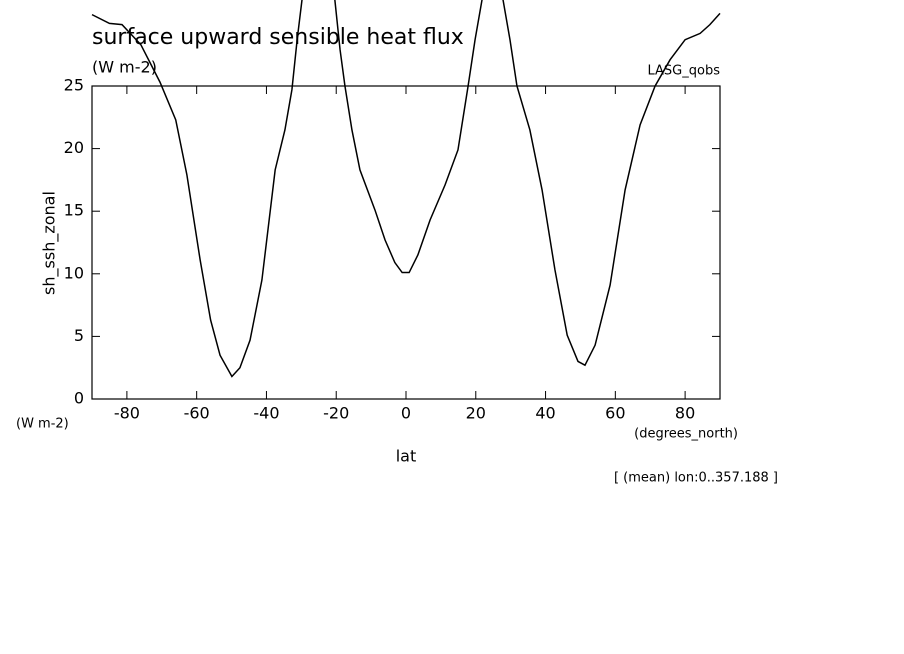 The width and height of the screenshot is (904, 654). I want to click on y-tick-label: 0, so click(79, 398).